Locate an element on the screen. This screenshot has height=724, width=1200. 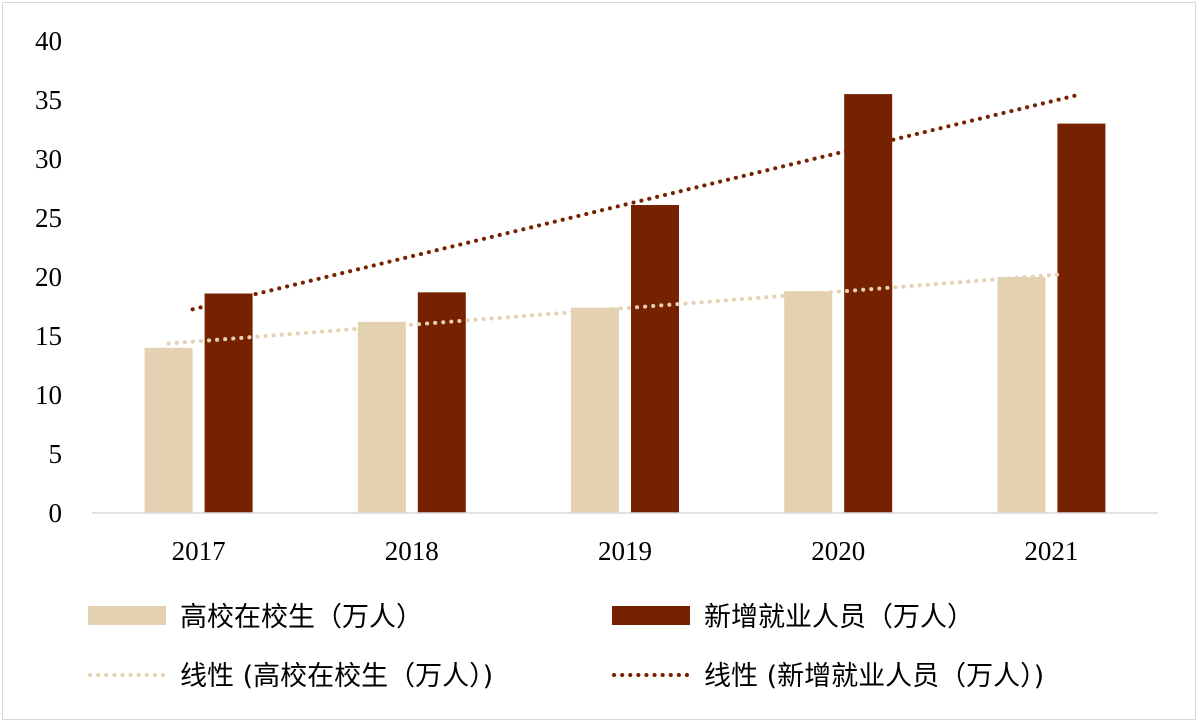
y-tick-label: 20 is located at coordinates (48, 277).